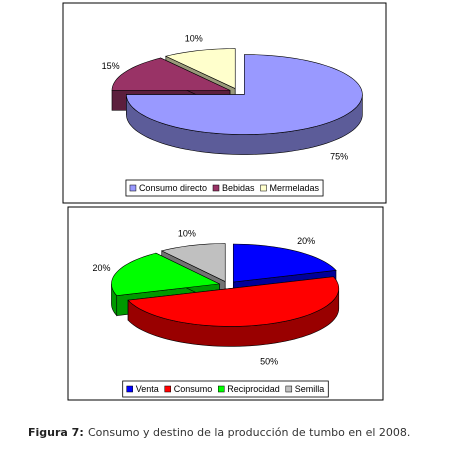 This screenshot has height=458, width=461. Describe the element at coordinates (339, 157) in the screenshot. I see `data-label: 75%` at that location.